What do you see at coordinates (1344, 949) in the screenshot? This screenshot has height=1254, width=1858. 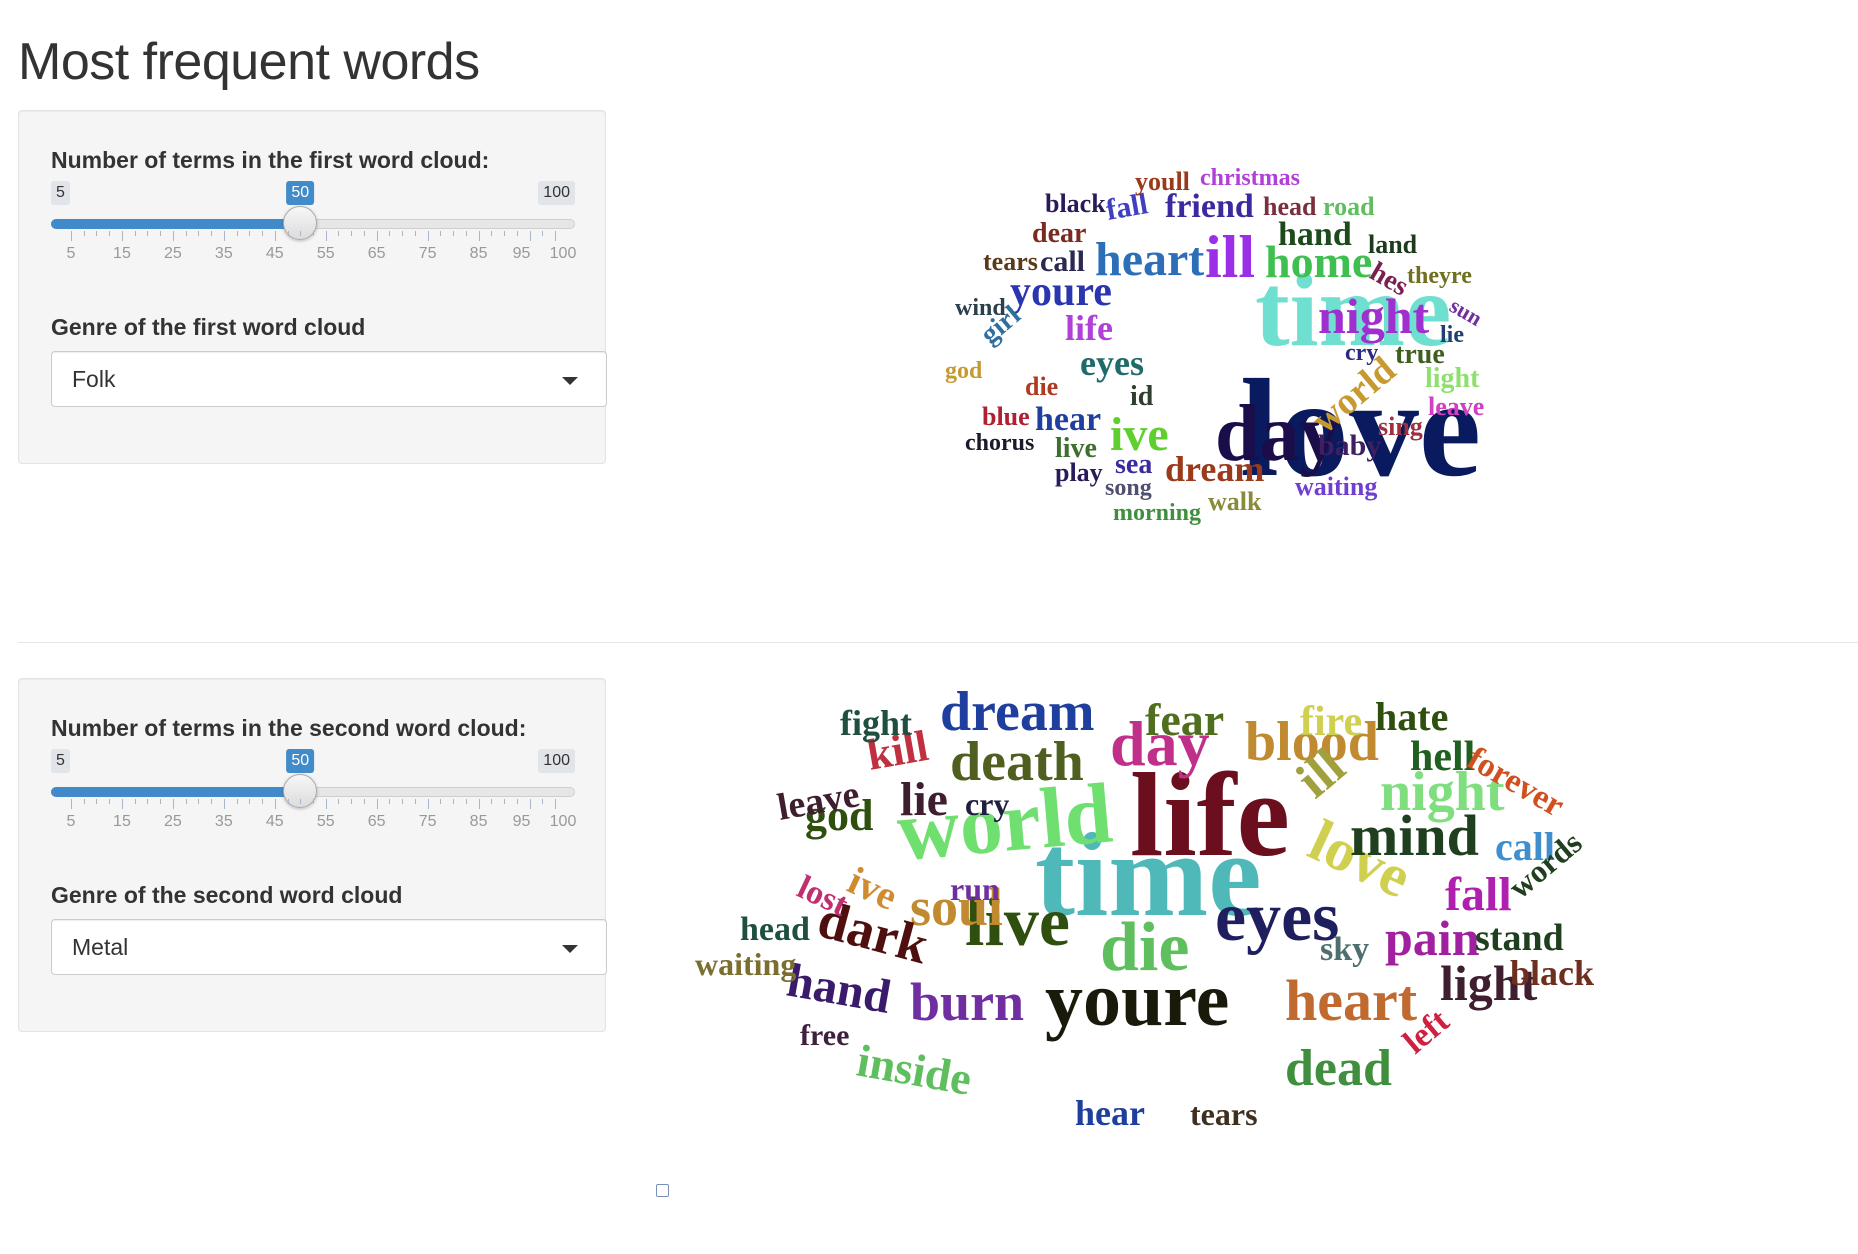 I see `cloud-word-sky: sky` at bounding box center [1344, 949].